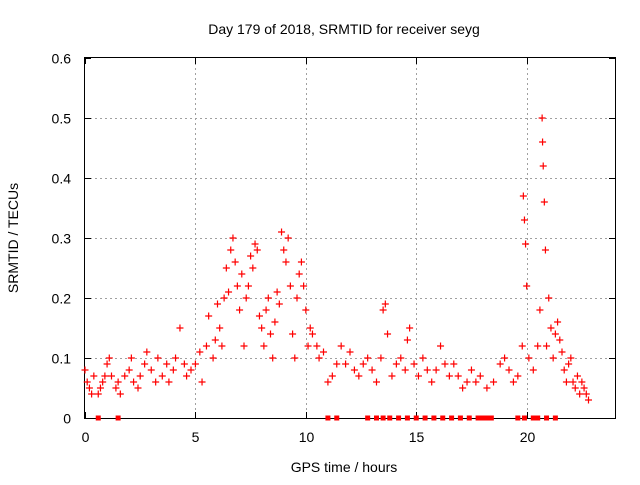 The width and height of the screenshot is (640, 485). Describe the element at coordinates (67, 419) in the screenshot. I see `y-tick-label: 0` at that location.